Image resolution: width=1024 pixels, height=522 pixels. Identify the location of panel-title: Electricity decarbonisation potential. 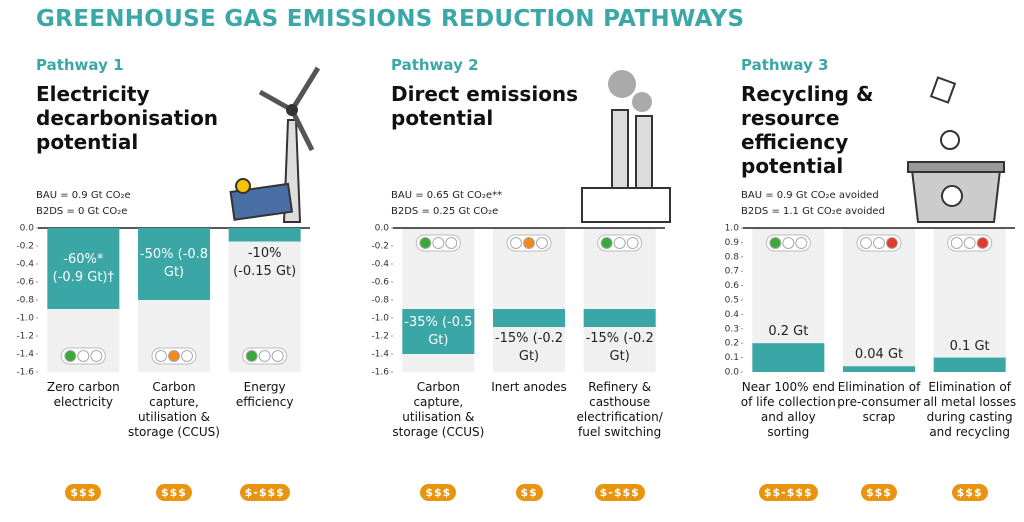
(127, 118).